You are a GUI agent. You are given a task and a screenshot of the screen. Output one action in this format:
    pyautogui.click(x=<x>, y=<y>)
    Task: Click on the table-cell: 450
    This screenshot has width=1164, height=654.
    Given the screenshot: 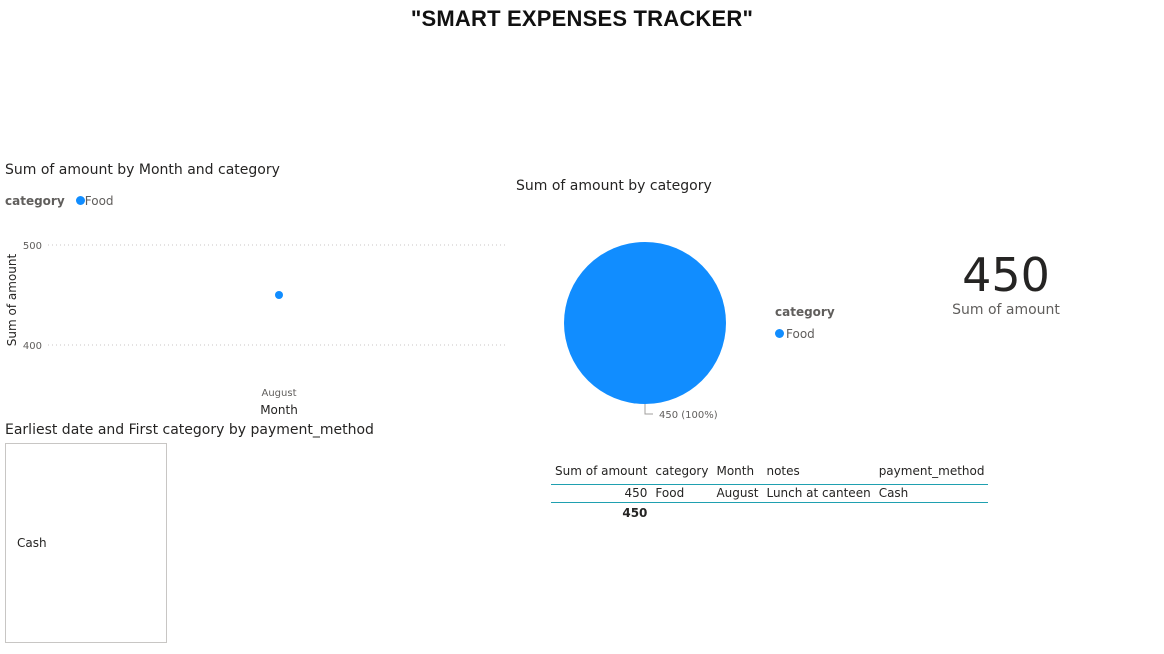 What is the action you would take?
    pyautogui.click(x=636, y=493)
    